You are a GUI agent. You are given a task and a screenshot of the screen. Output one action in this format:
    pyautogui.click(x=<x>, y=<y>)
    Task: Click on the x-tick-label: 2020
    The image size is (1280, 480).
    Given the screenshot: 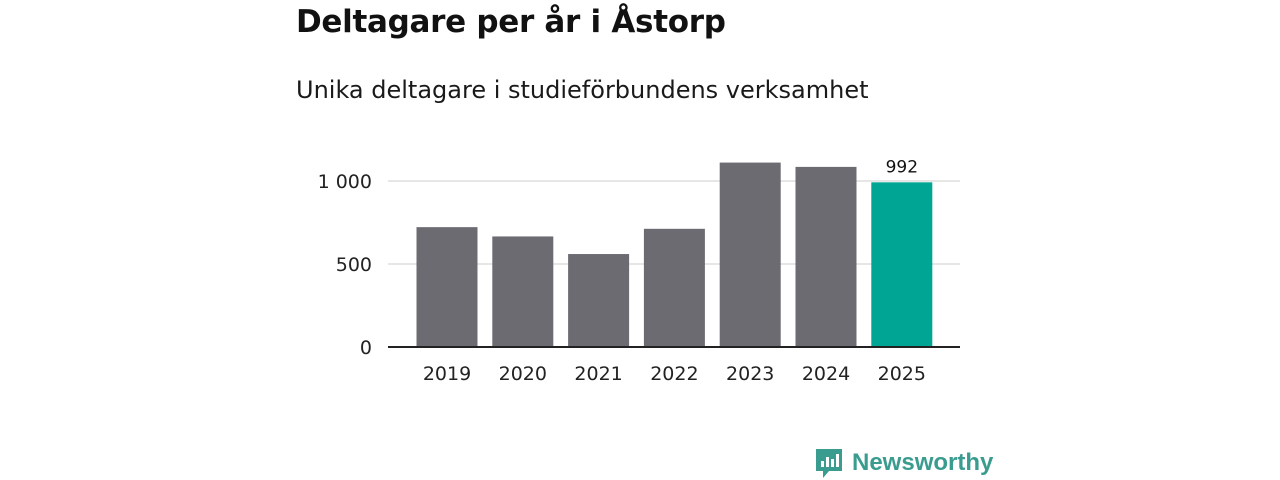 What is the action you would take?
    pyautogui.click(x=523, y=374)
    